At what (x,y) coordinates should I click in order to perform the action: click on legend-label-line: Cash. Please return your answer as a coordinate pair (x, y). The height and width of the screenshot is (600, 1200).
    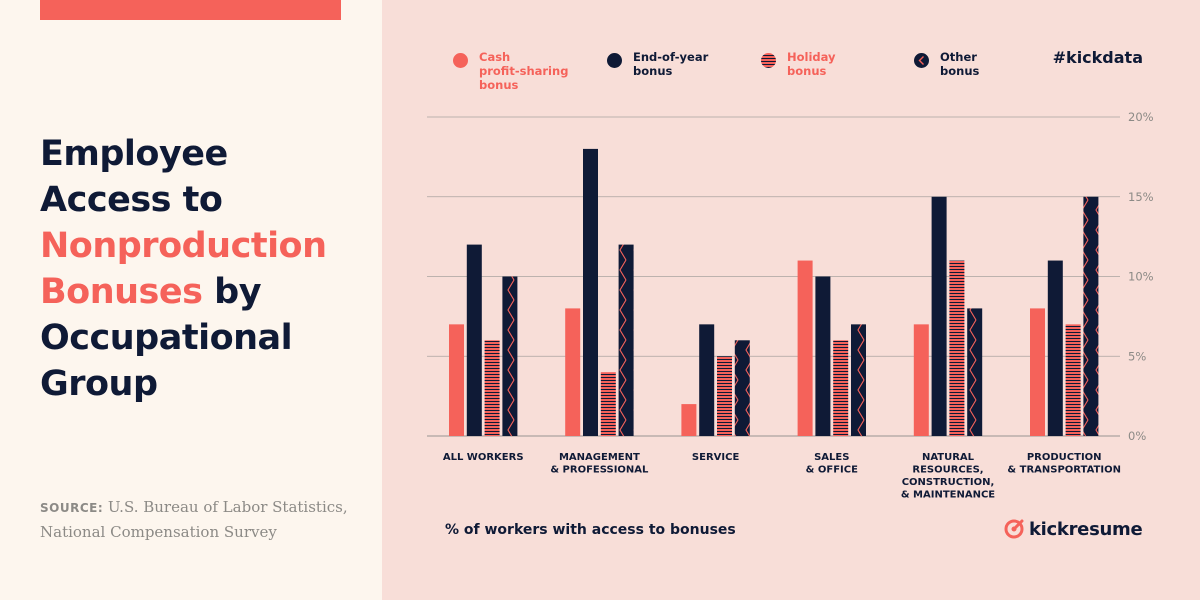
    Looking at the image, I should click on (495, 57).